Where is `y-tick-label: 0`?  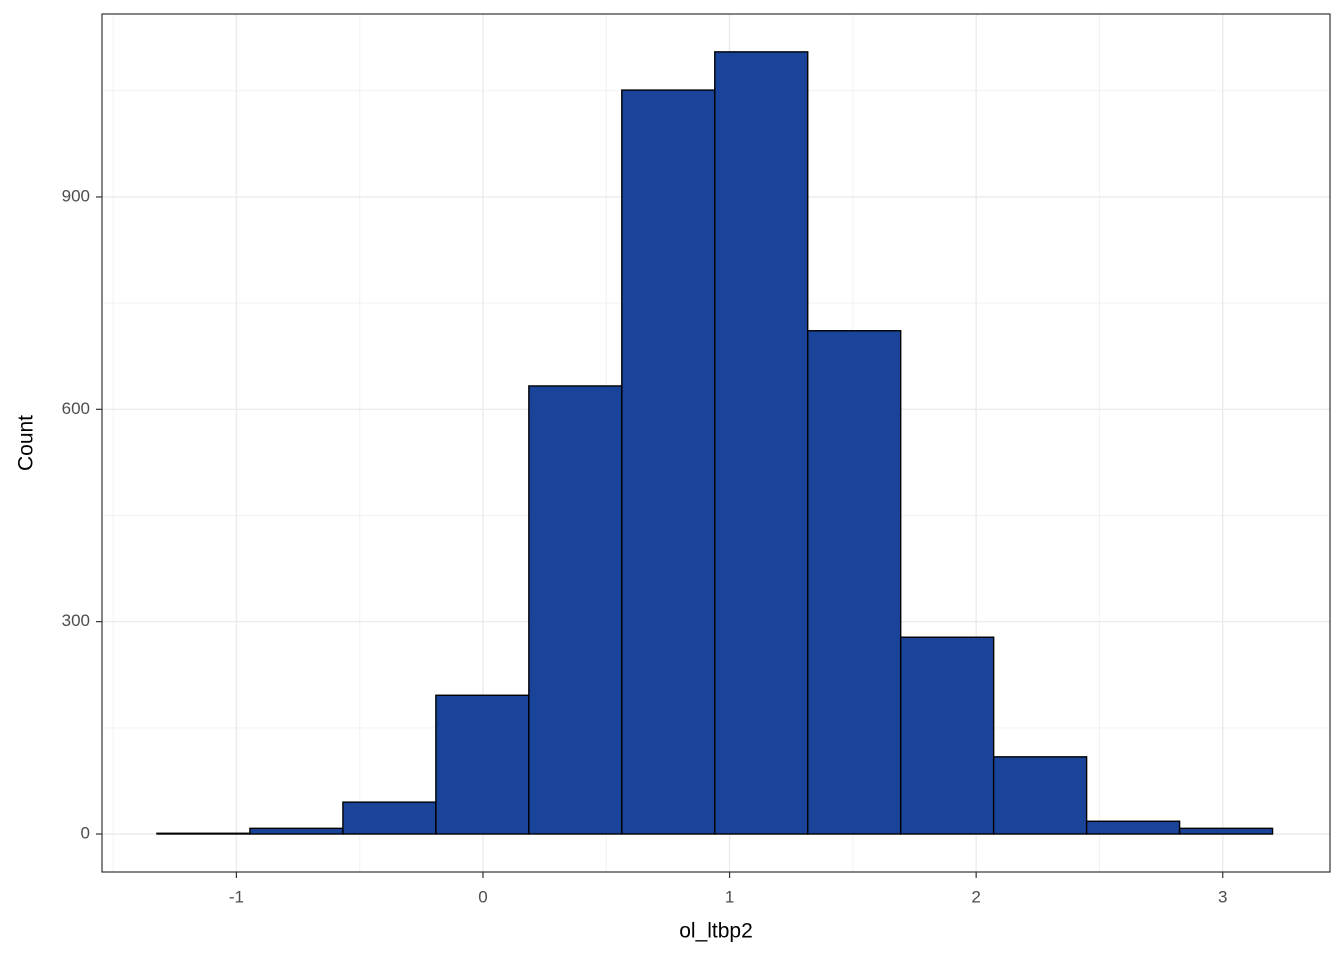 y-tick-label: 0 is located at coordinates (85, 832).